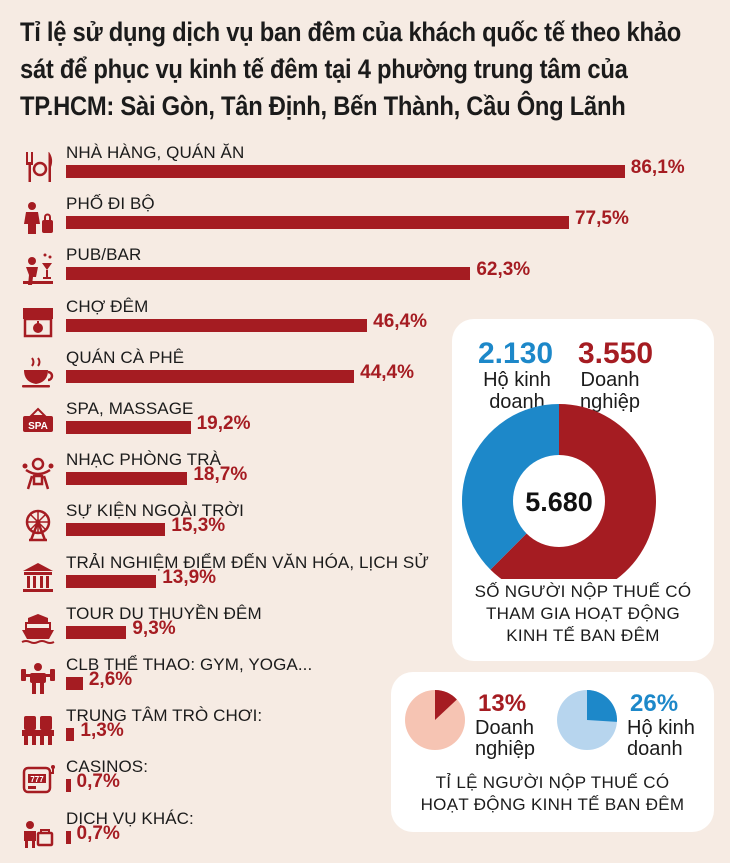  Describe the element at coordinates (38, 372) in the screenshot. I see `coffee-cup-icon` at that location.